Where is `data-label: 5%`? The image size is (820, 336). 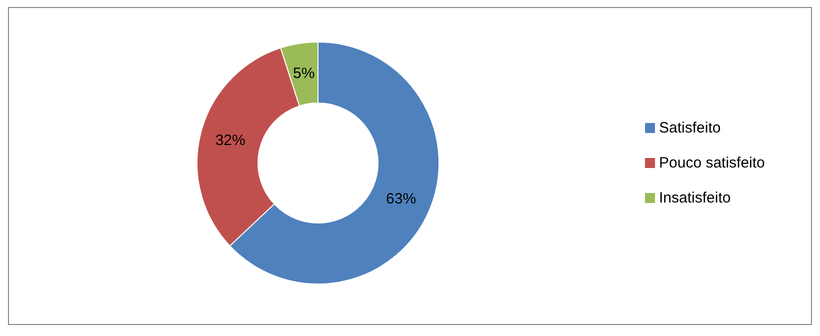 data-label: 5% is located at coordinates (304, 73).